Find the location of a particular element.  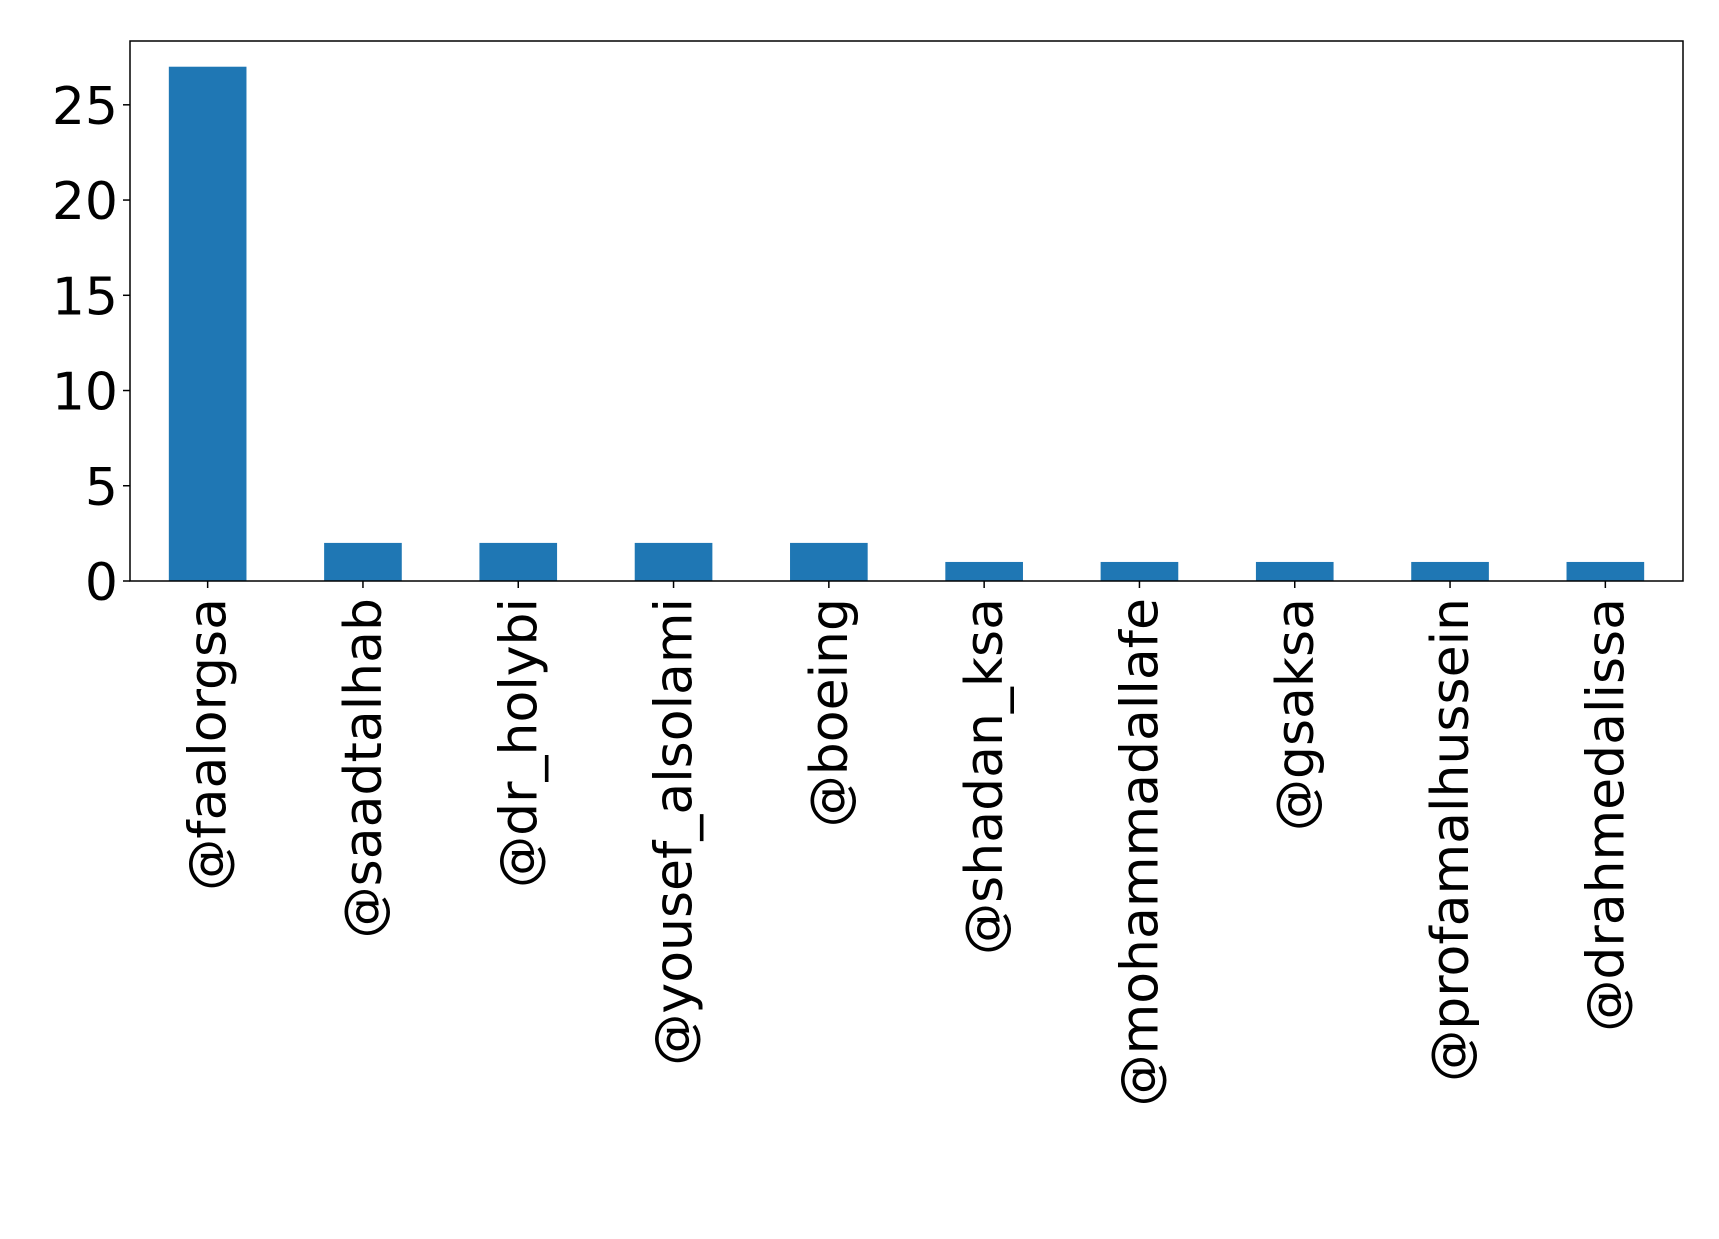

x-tick-label-4: @boeing is located at coordinates (830, 712).